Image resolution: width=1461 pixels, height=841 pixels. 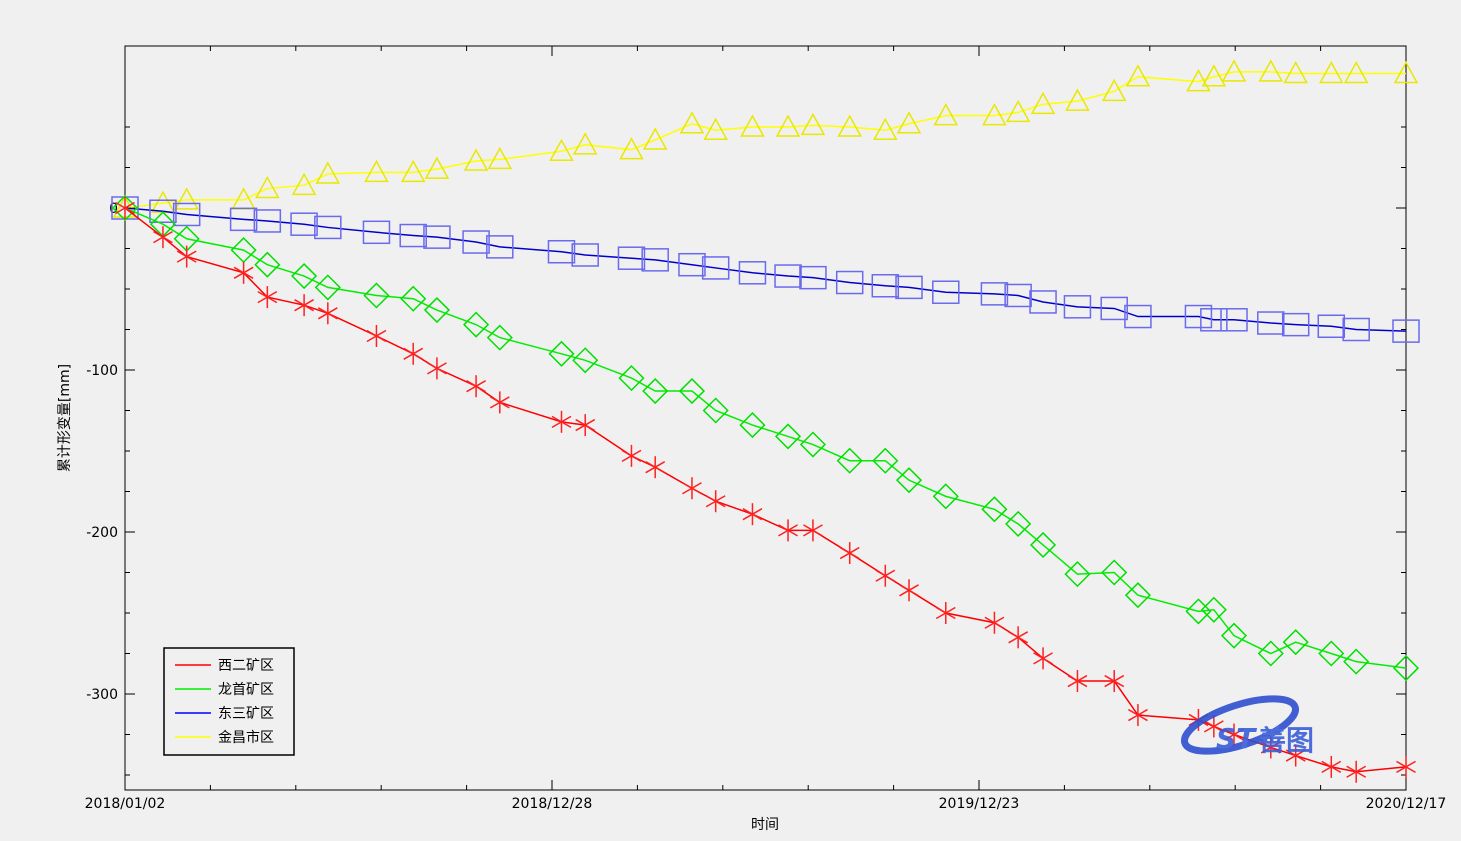 I want to click on y-tick-label: -100, so click(x=102, y=371).